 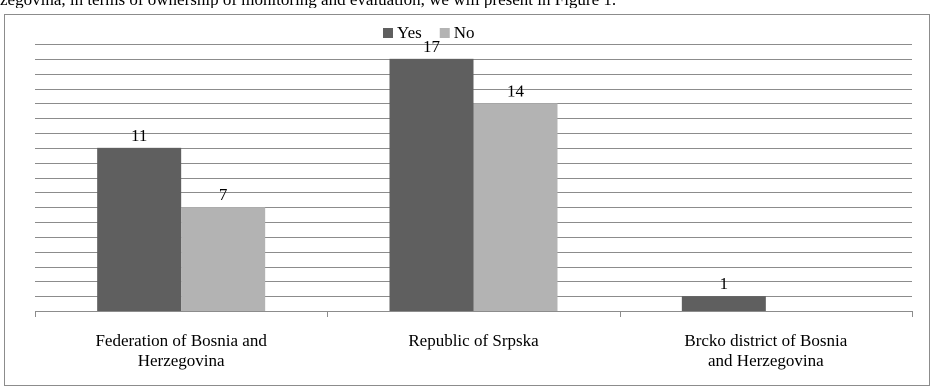 What do you see at coordinates (765, 340) in the screenshot?
I see `x-tick-label: Brcko district of Bosnia` at bounding box center [765, 340].